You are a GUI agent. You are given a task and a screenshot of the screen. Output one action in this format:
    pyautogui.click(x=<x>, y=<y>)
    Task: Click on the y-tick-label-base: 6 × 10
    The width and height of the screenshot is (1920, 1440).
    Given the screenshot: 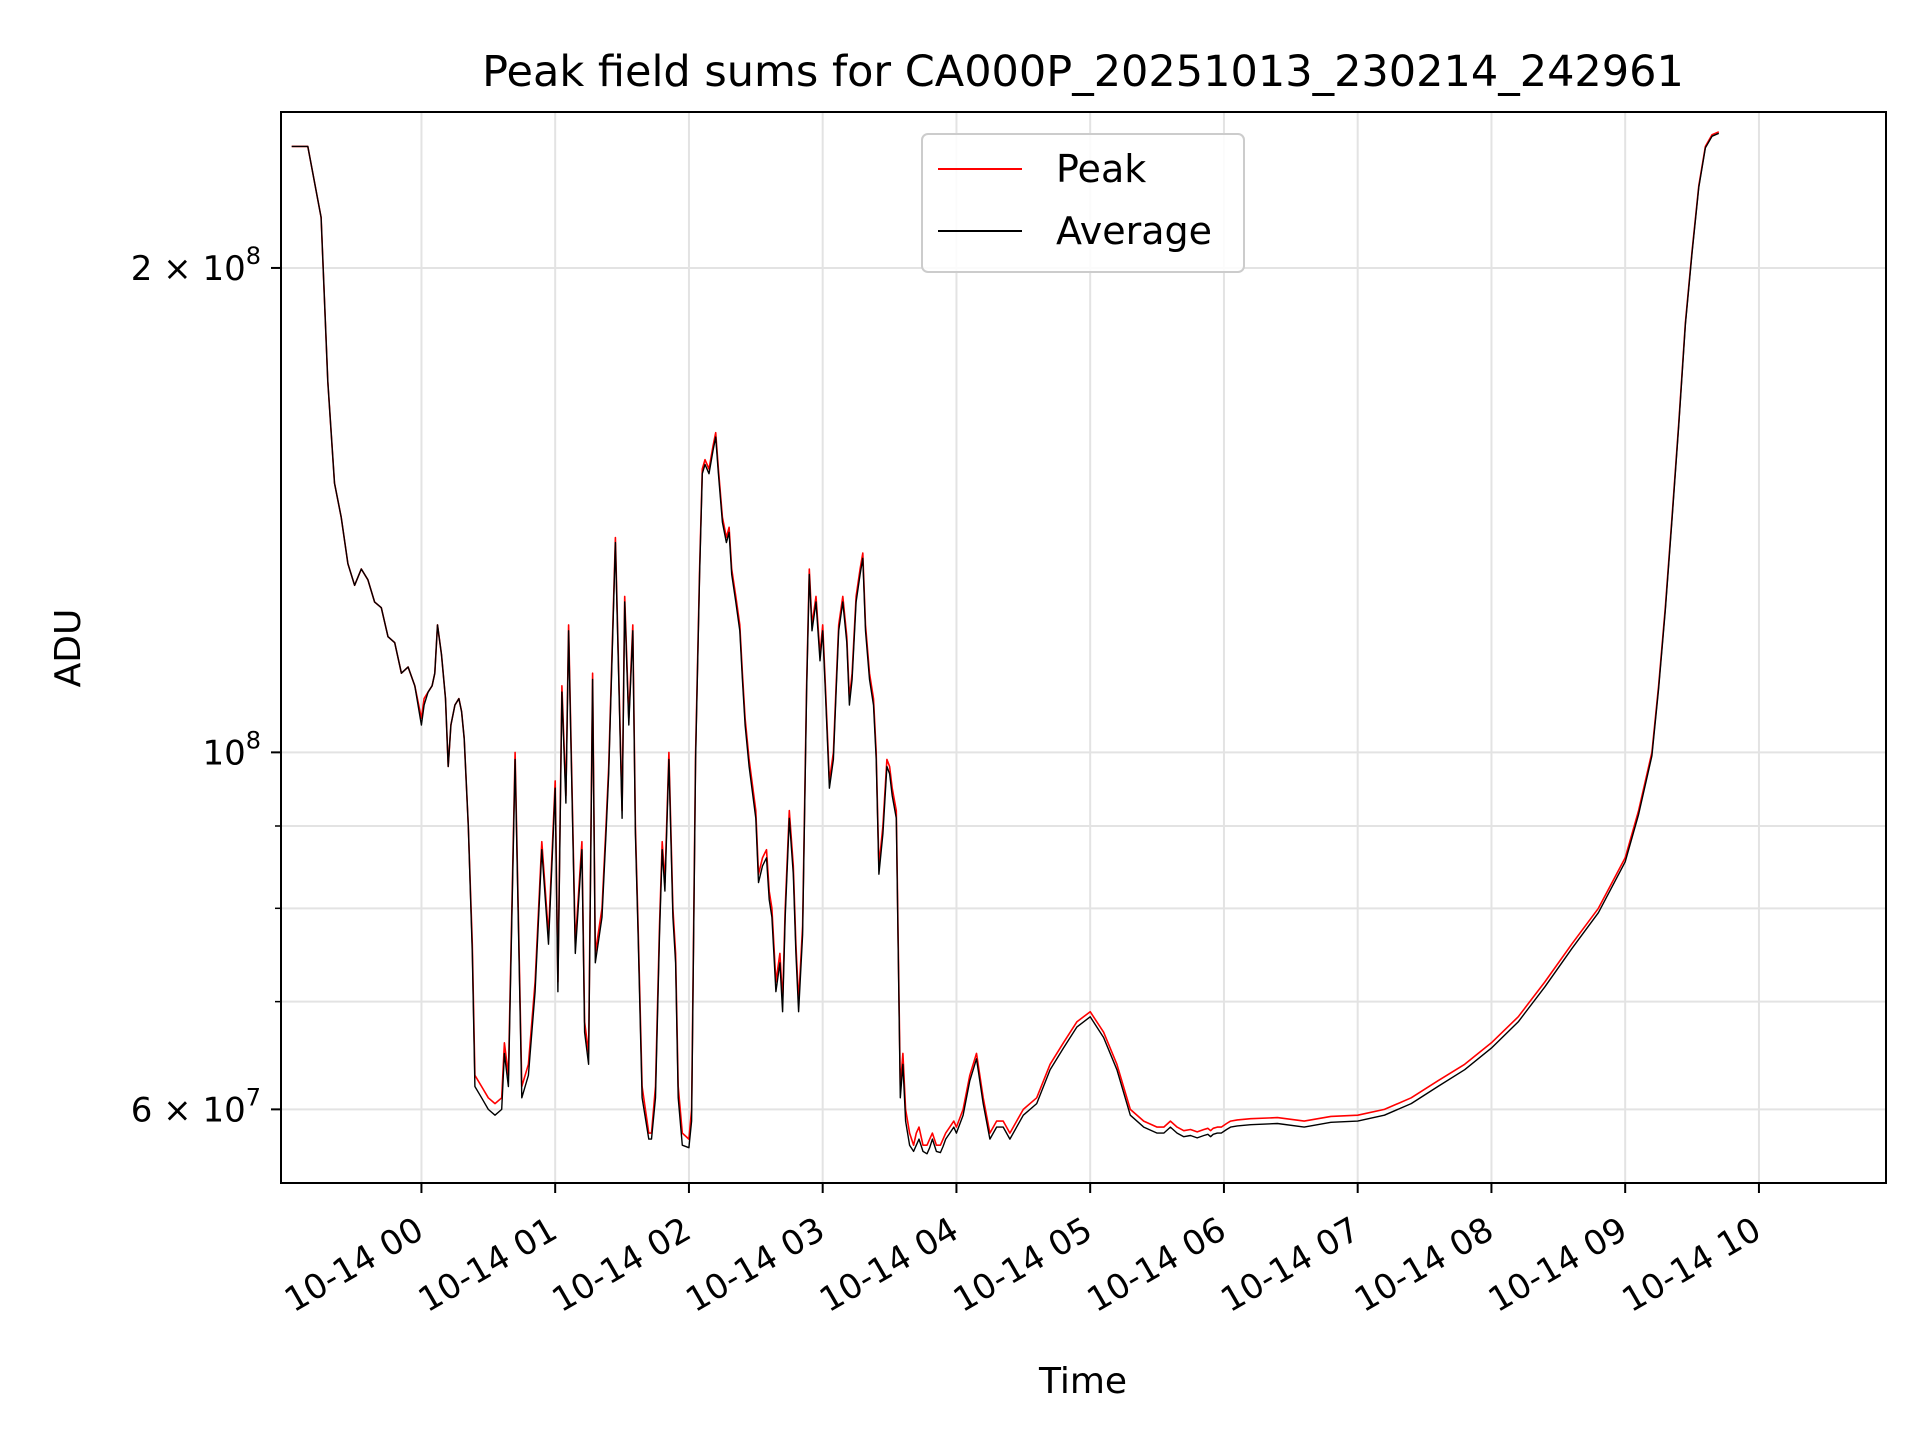 What is the action you would take?
    pyautogui.click(x=188, y=1110)
    